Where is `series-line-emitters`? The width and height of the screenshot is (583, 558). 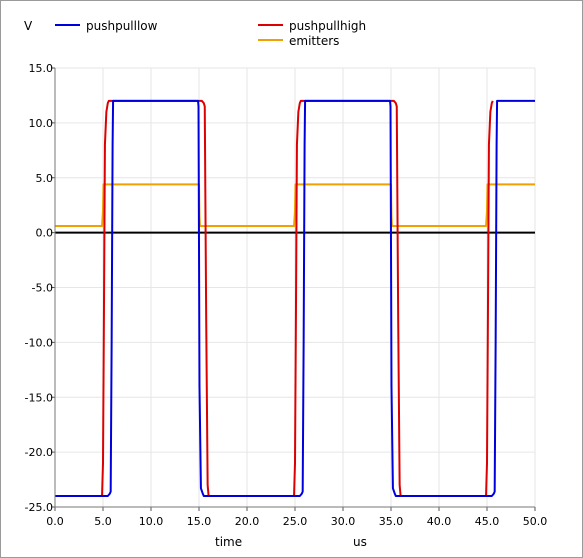
series-line-emitters is located at coordinates (295, 205).